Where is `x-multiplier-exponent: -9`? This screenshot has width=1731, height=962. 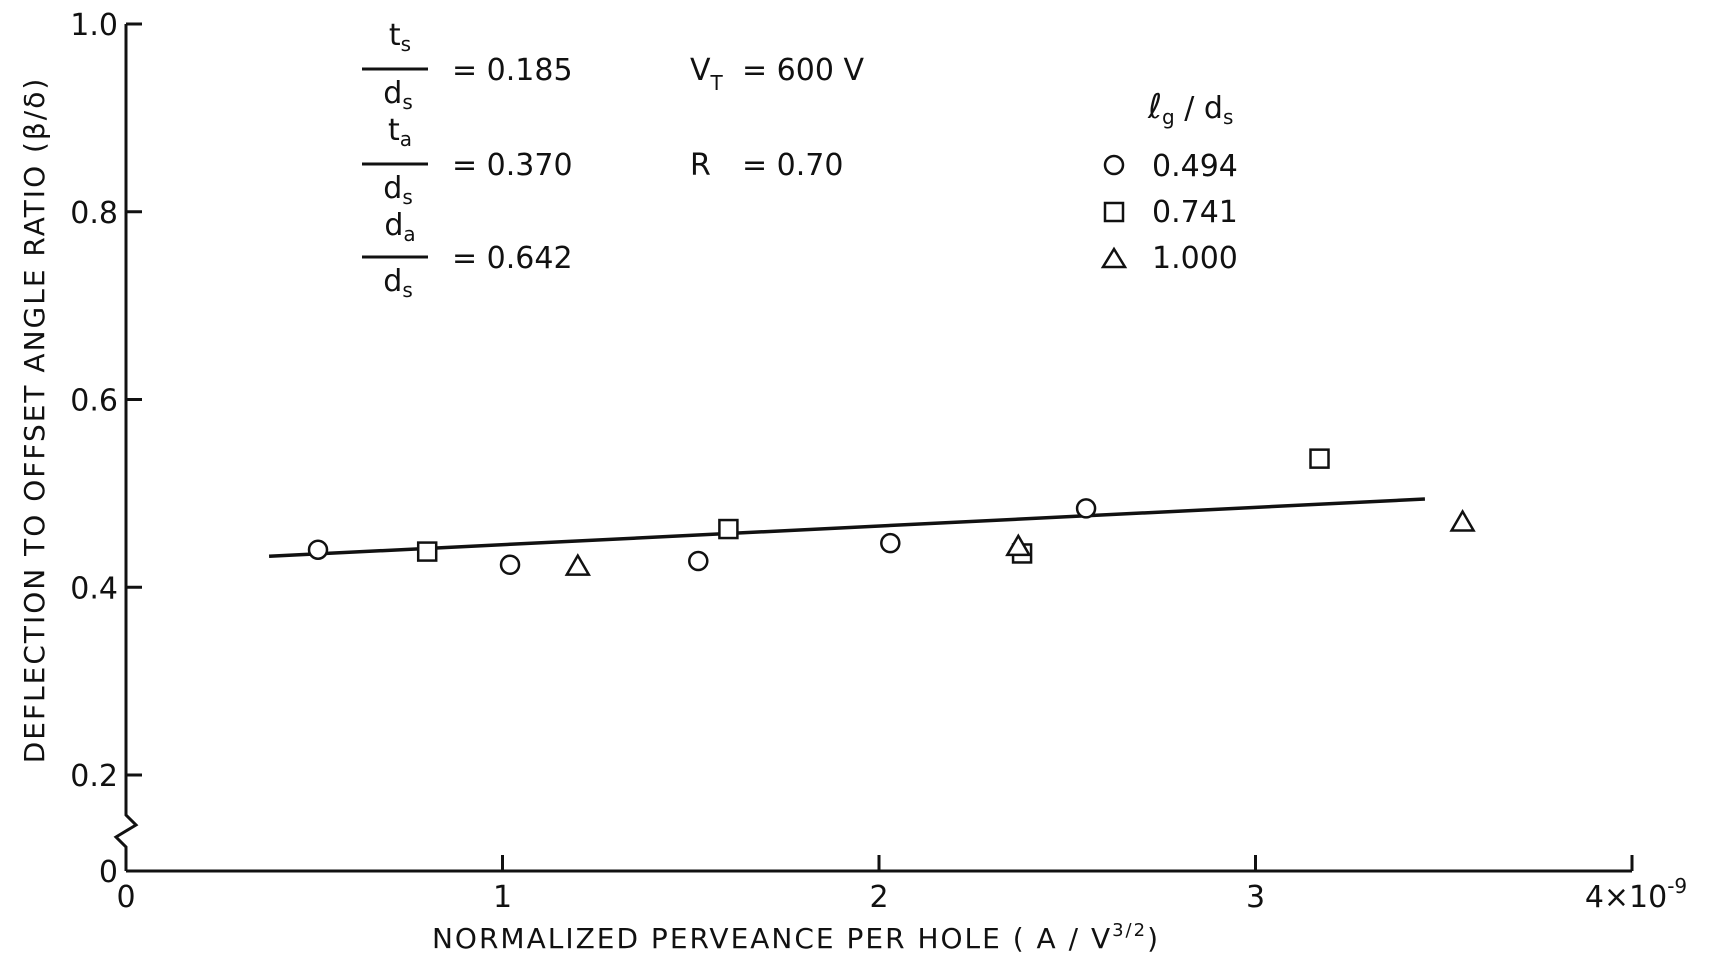 x-multiplier-exponent: -9 is located at coordinates (1677, 886).